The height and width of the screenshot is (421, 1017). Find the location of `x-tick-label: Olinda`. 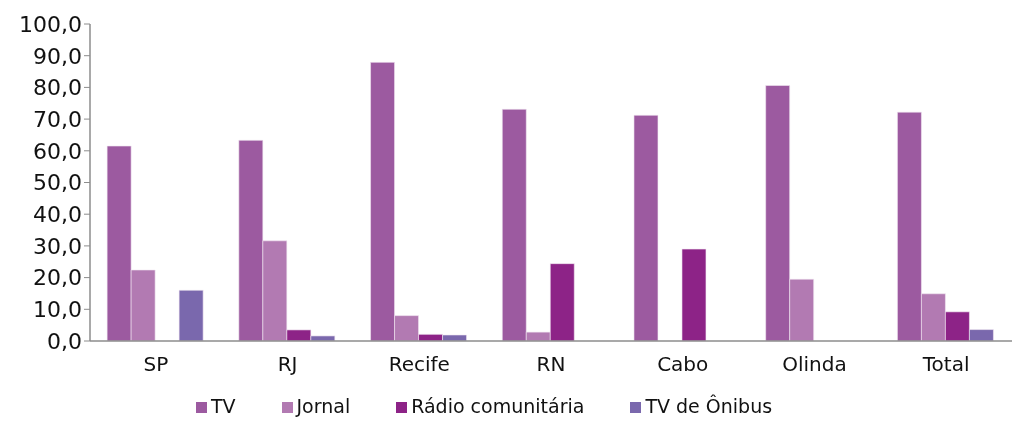

x-tick-label: Olinda is located at coordinates (814, 364).